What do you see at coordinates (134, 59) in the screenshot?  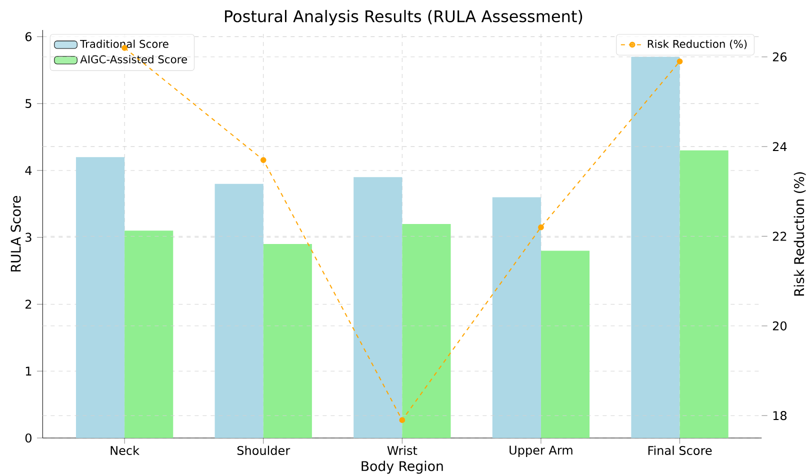 I see `legend-label: AIGC-Assisted Score` at bounding box center [134, 59].